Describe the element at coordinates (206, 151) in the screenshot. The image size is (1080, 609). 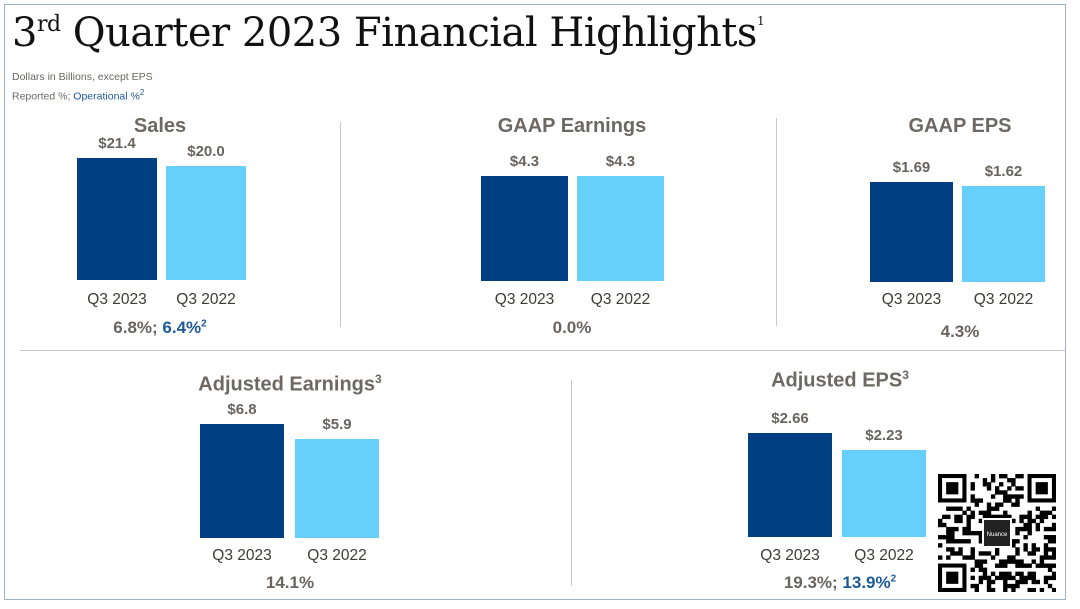
I see `bar-value-label: $20.0` at that location.